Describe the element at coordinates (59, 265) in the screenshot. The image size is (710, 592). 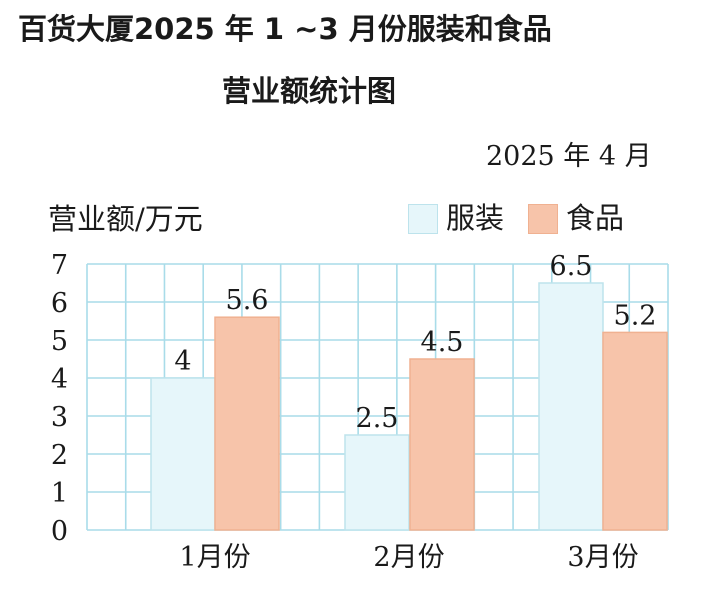
I see `y-tick-label: 7` at that location.